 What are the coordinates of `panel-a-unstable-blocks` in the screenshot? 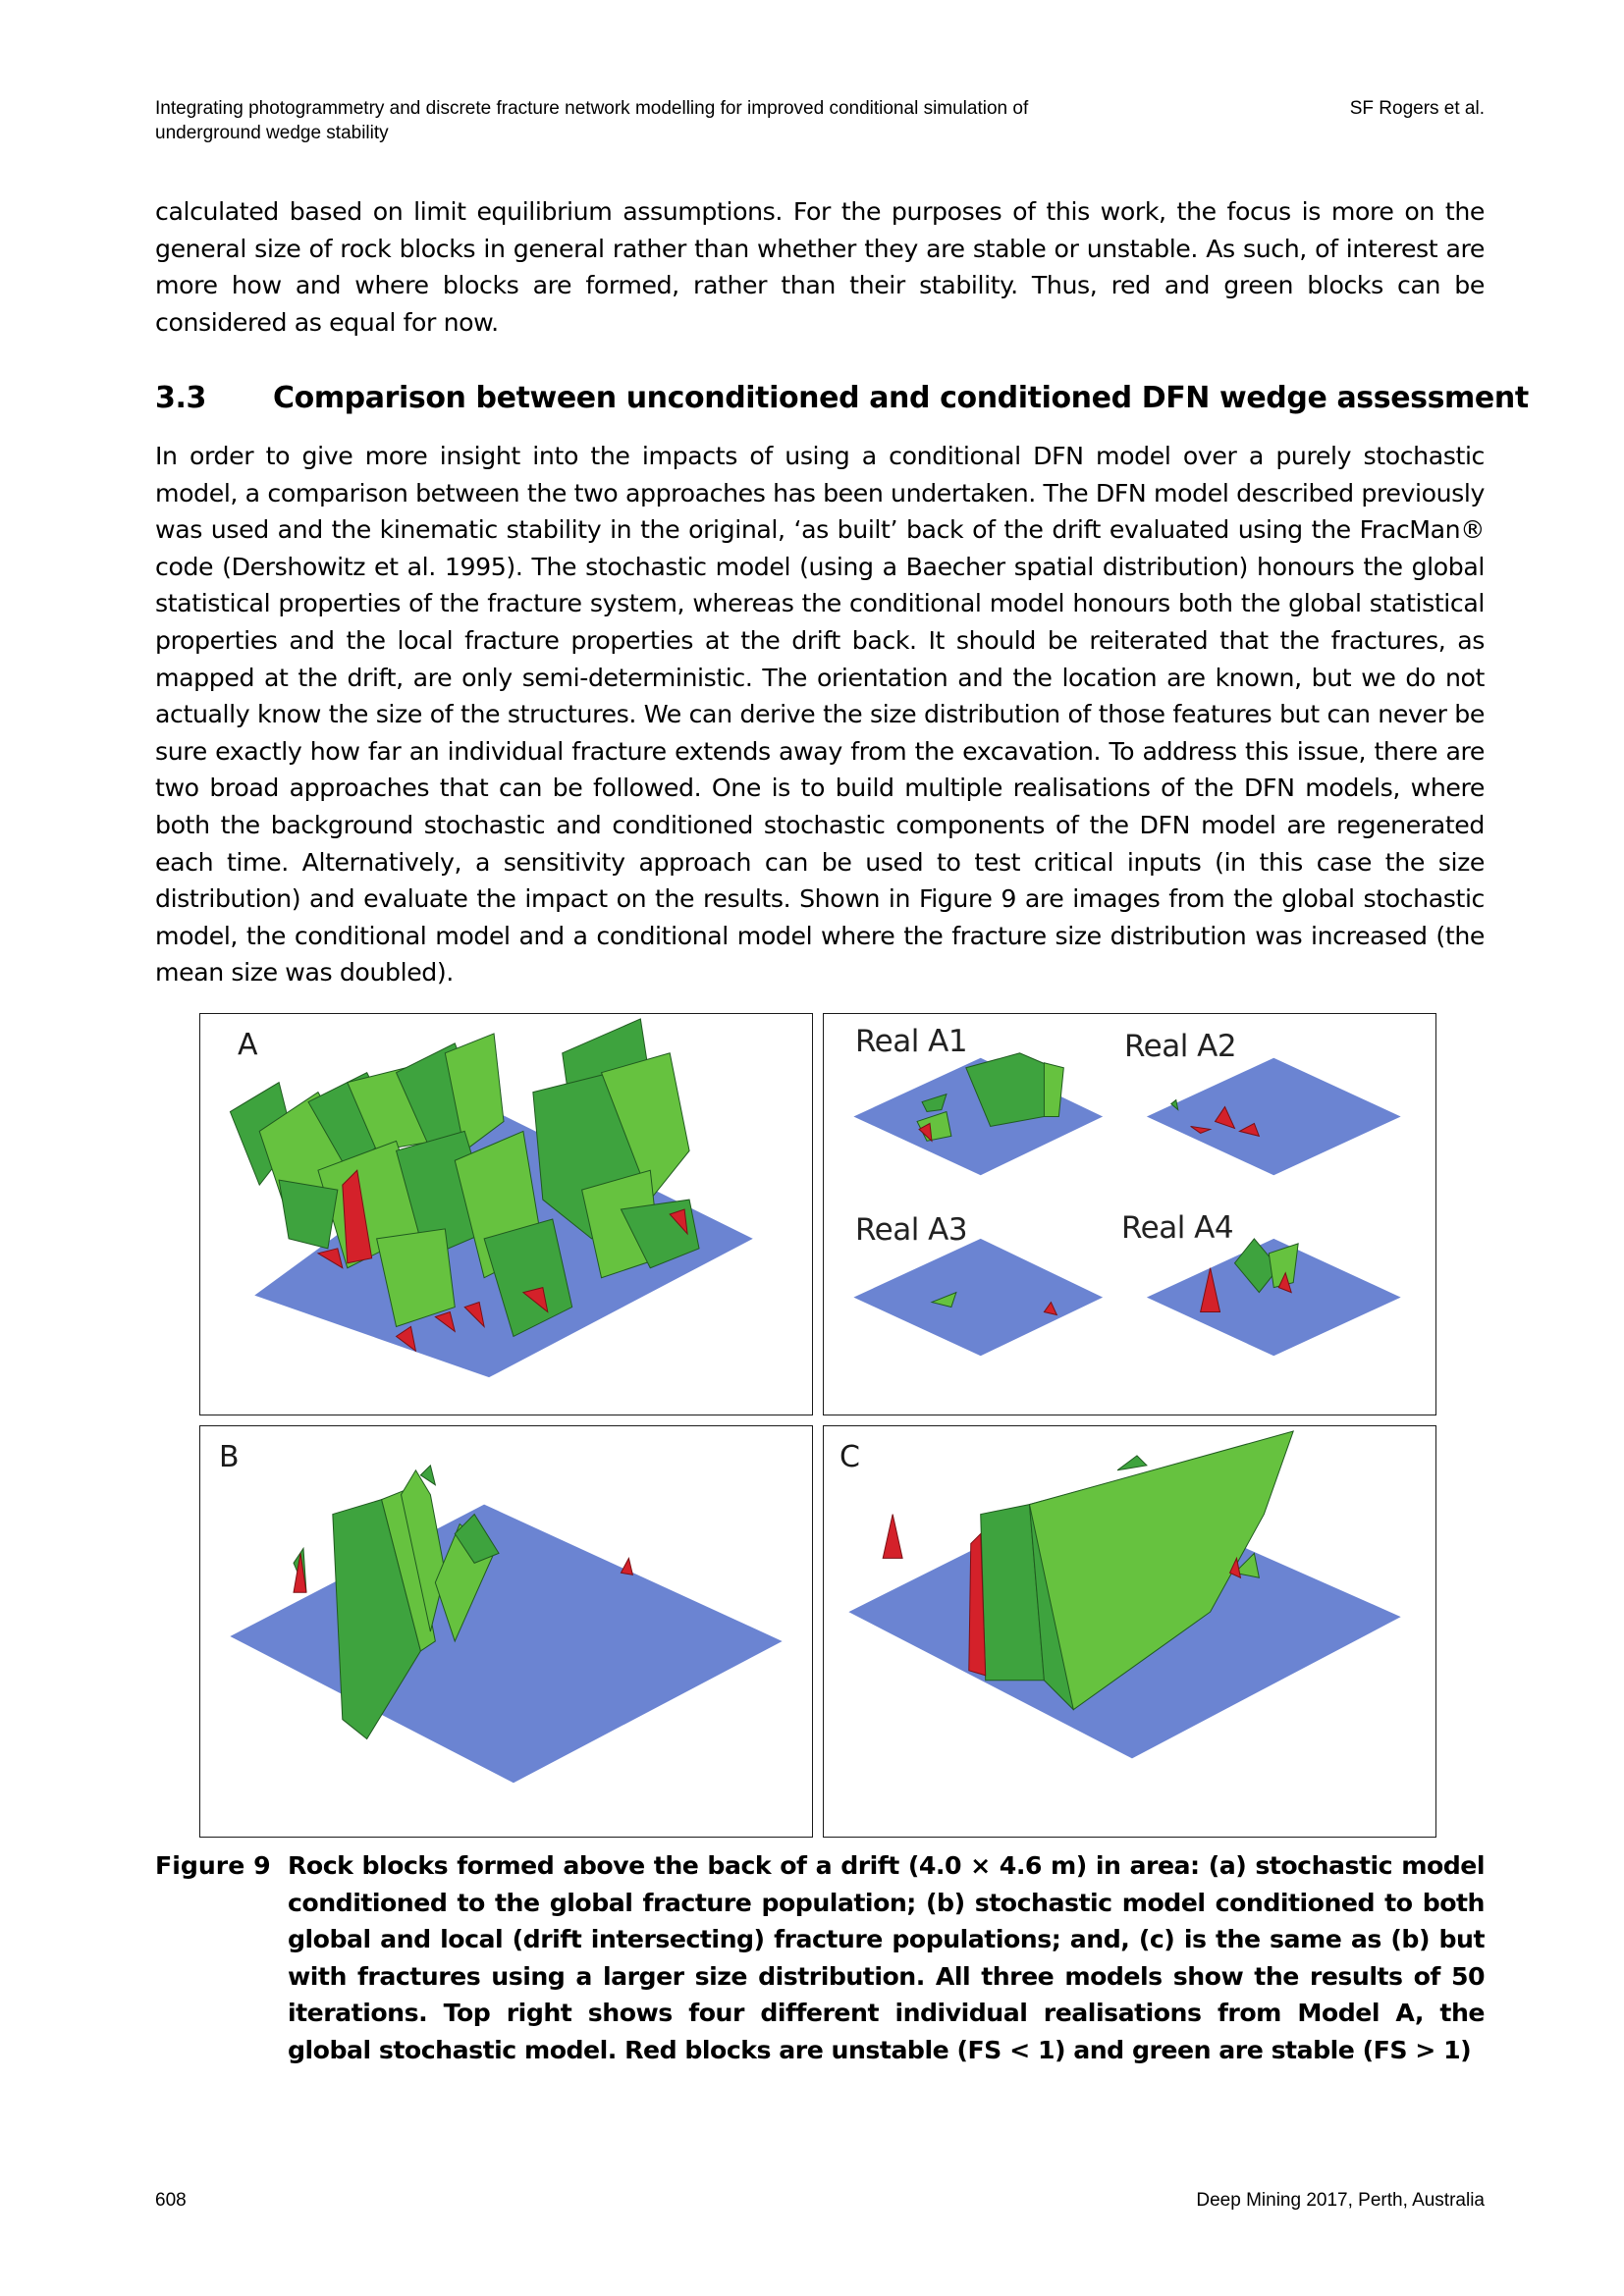 It's located at (502, 1261).